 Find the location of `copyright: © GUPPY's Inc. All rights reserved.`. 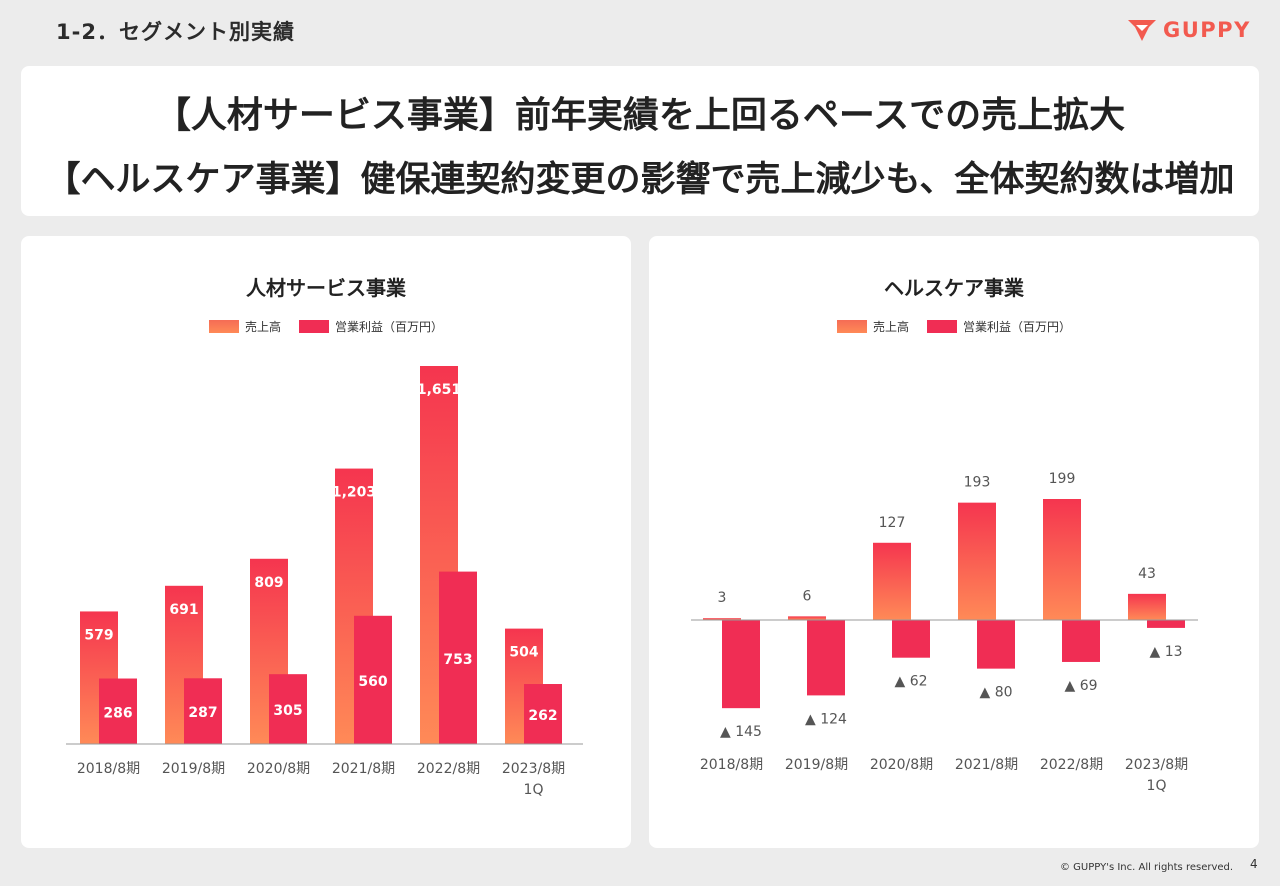

copyright: © GUPPY's Inc. All rights reserved. is located at coordinates (1147, 867).